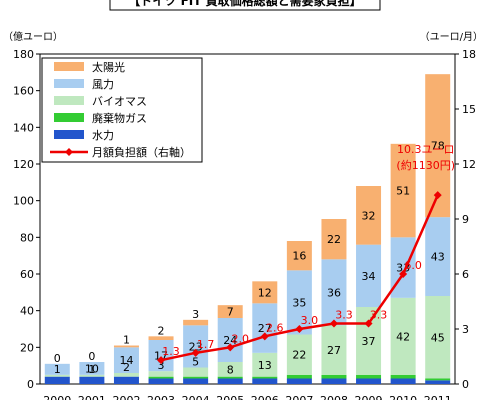  I want to click on legend-label: 風力, so click(103, 84).